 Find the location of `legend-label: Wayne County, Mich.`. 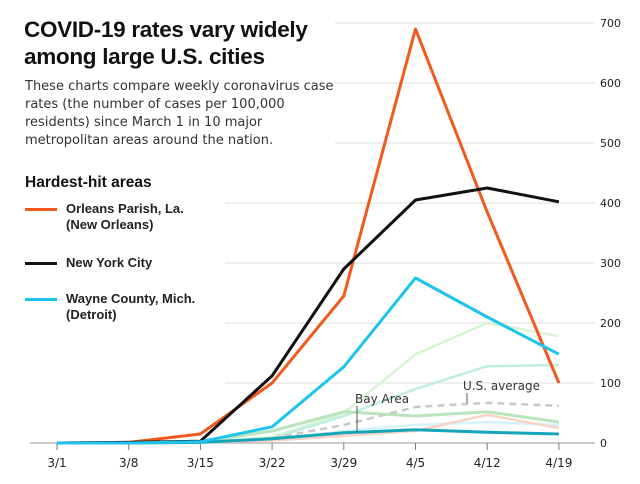

legend-label: Wayne County, Mich. is located at coordinates (131, 298).